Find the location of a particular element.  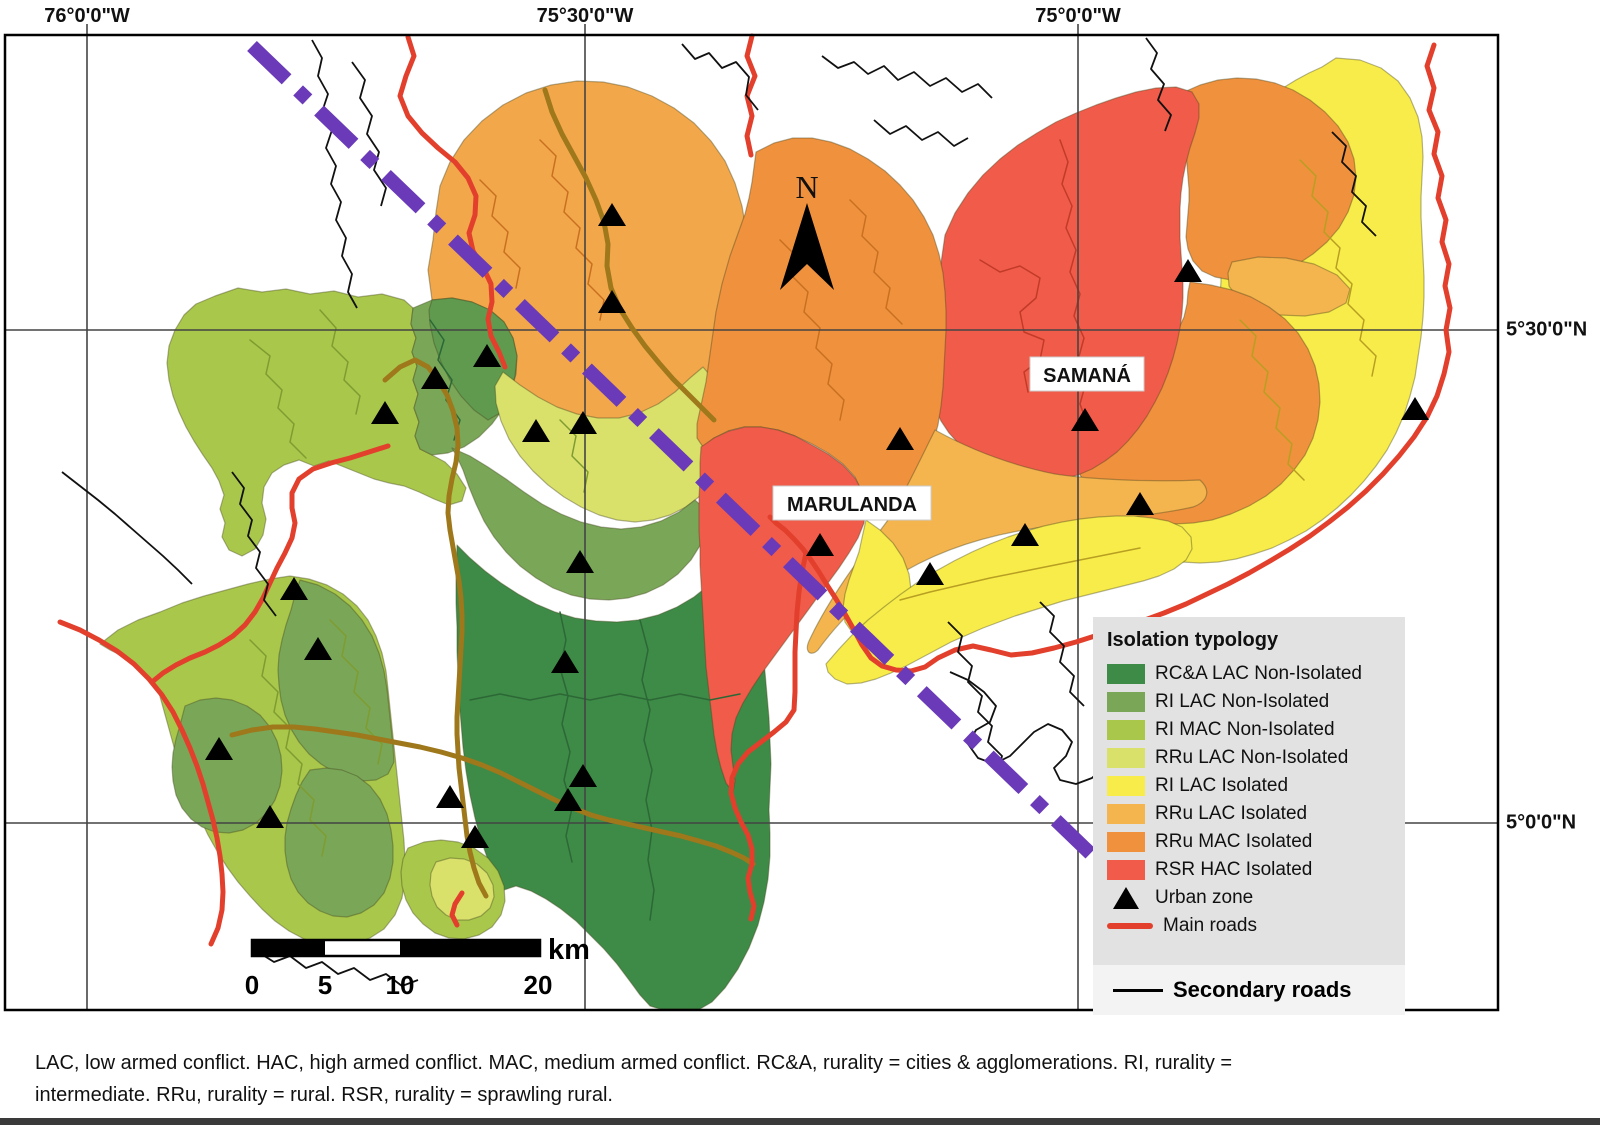

scale-bar: 0 5 10 20 km is located at coordinates (417, 967).